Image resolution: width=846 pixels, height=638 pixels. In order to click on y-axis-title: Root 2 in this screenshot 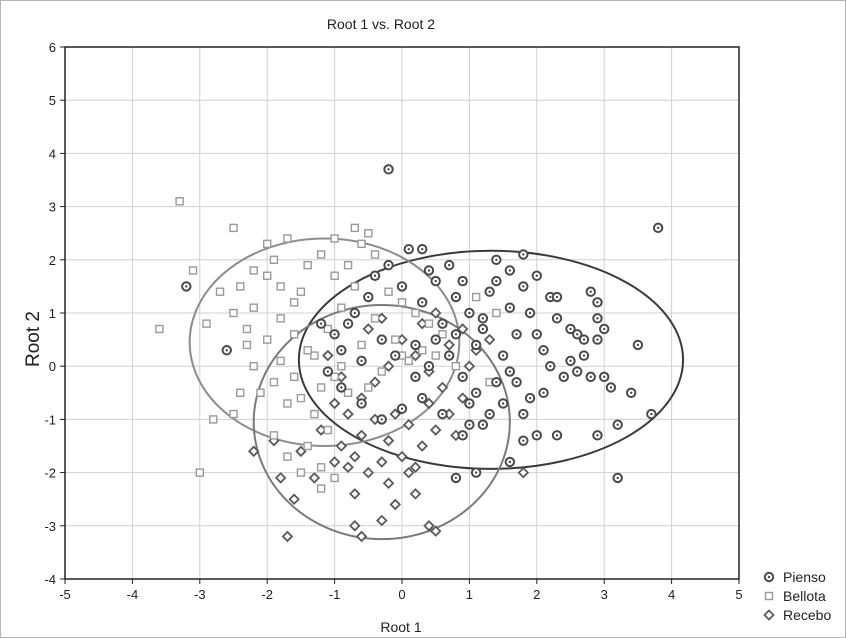, I will do `click(33, 339)`.